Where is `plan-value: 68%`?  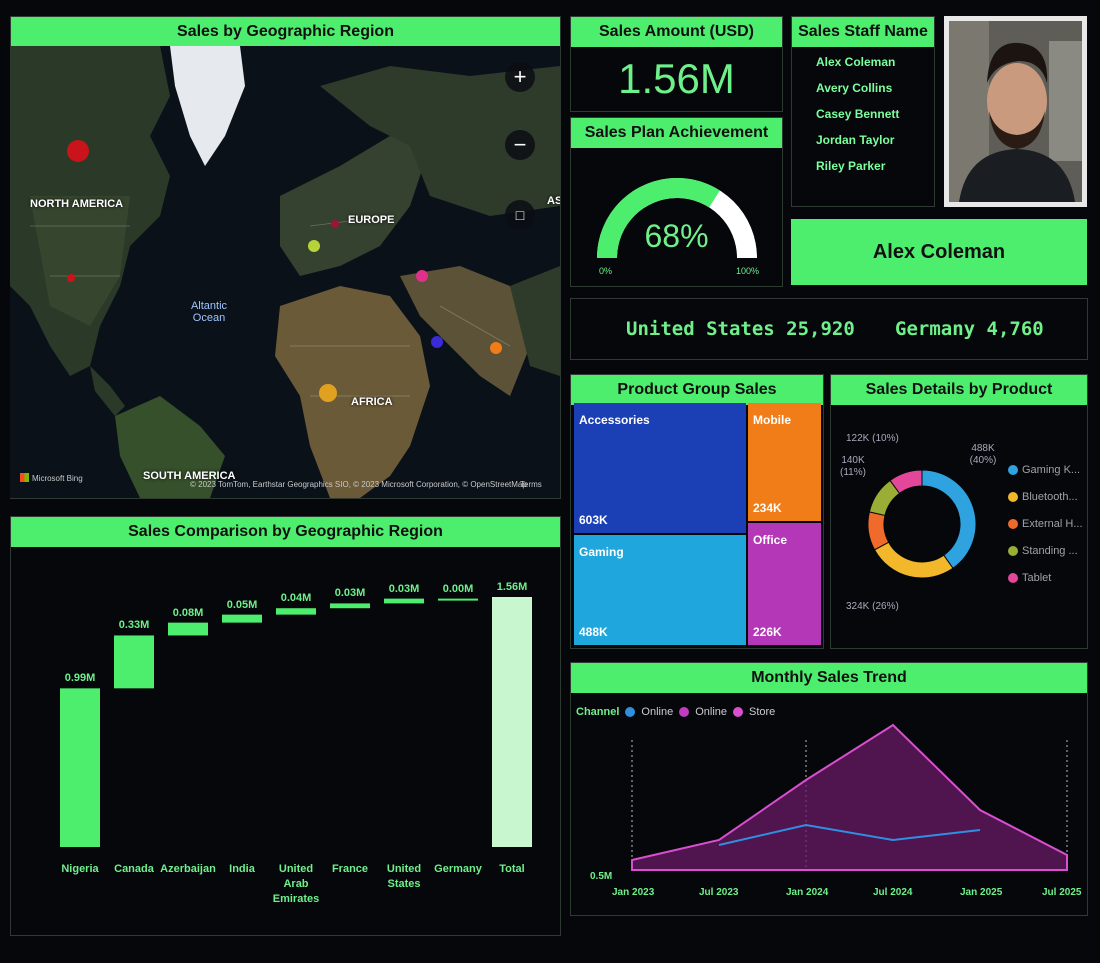
plan-value: 68% is located at coordinates (676, 236).